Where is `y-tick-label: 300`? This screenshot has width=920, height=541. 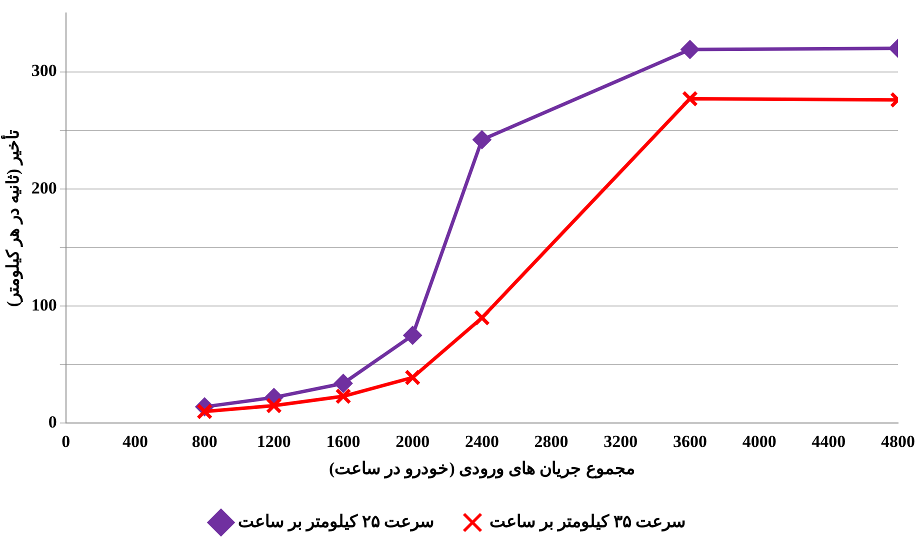 y-tick-label: 300 is located at coordinates (44, 70).